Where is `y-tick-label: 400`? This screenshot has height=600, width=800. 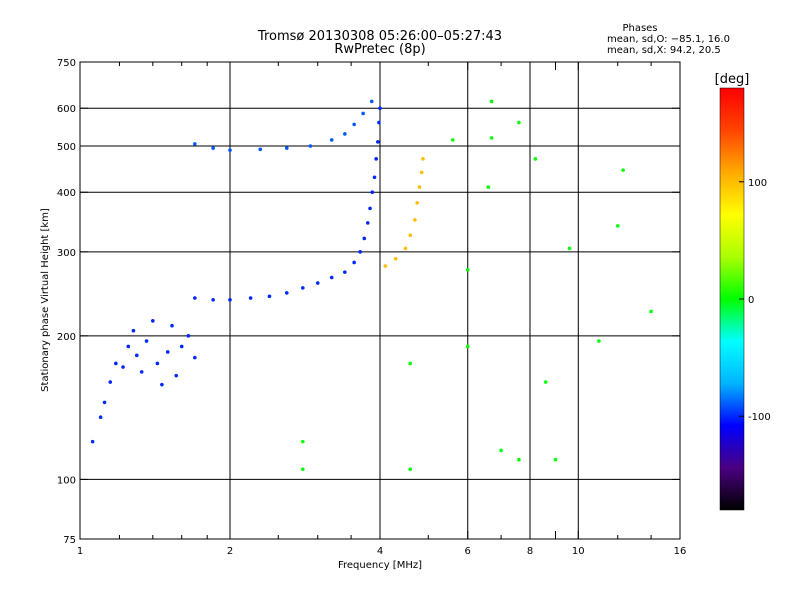
y-tick-label: 400 is located at coordinates (66, 193).